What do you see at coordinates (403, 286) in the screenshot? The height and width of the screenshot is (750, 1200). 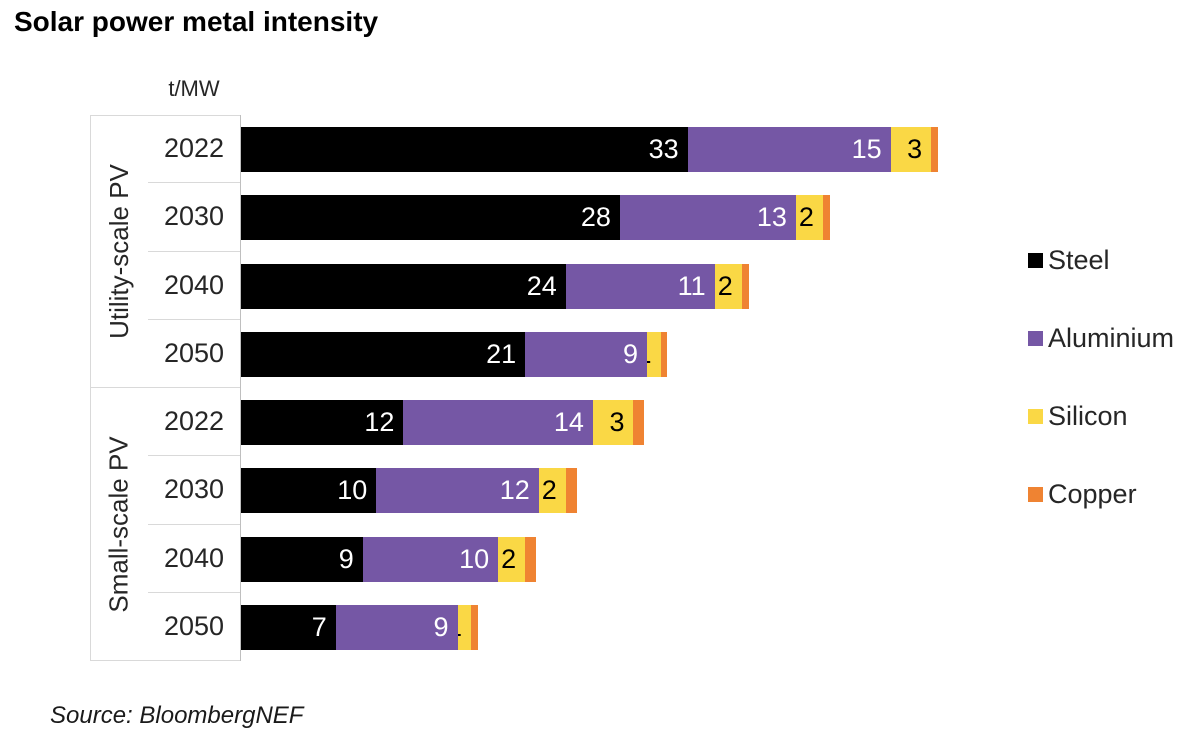 I see `bar-segment-steel: 24` at bounding box center [403, 286].